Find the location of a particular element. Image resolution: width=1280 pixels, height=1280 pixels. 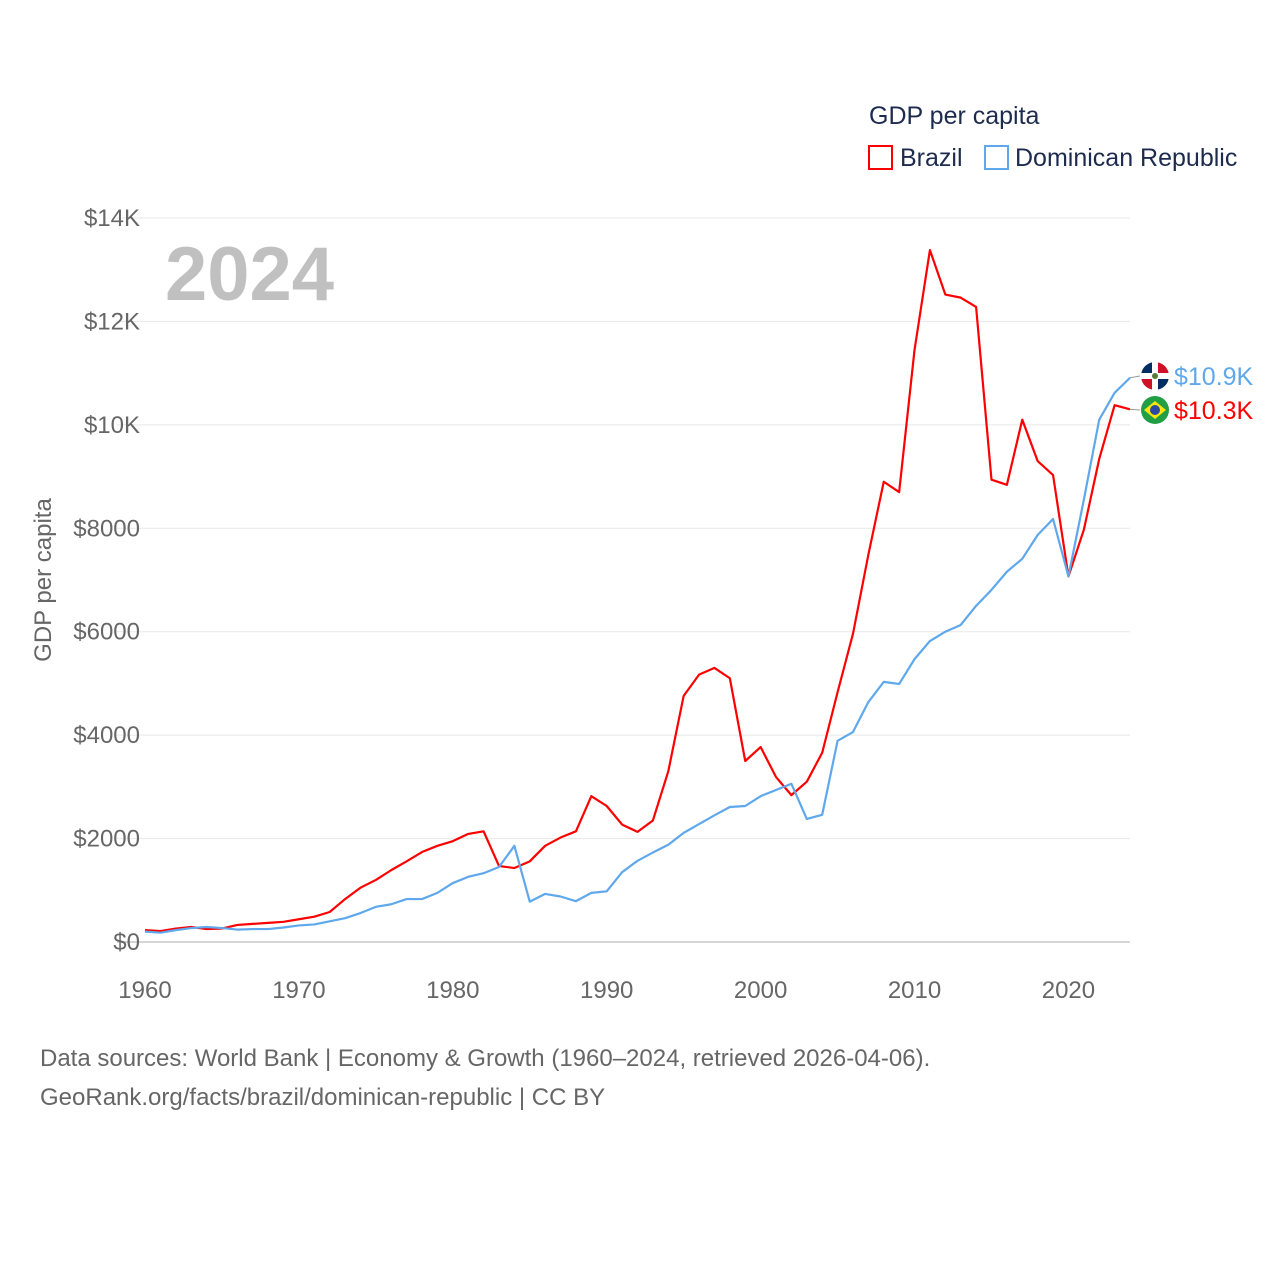

end-labels: $10.3K $10.9K is located at coordinates (1191, 393).